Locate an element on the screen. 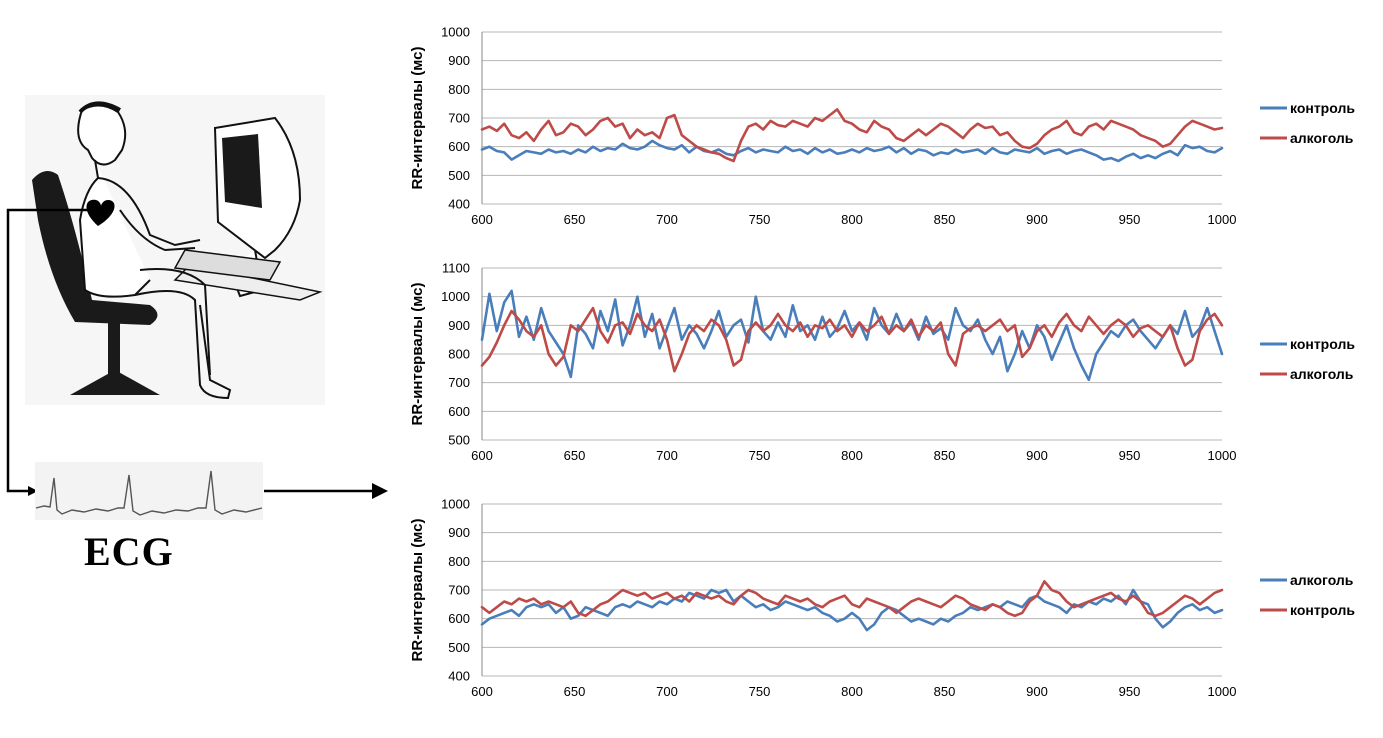 The image size is (1383, 738). keyboard-icon is located at coordinates (227, 265).